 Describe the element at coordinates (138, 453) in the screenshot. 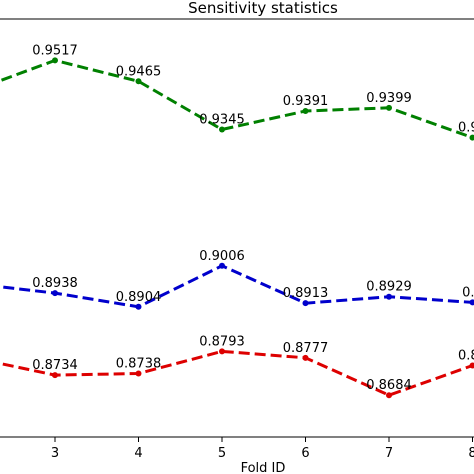

I see `x-tick-label: 4` at that location.